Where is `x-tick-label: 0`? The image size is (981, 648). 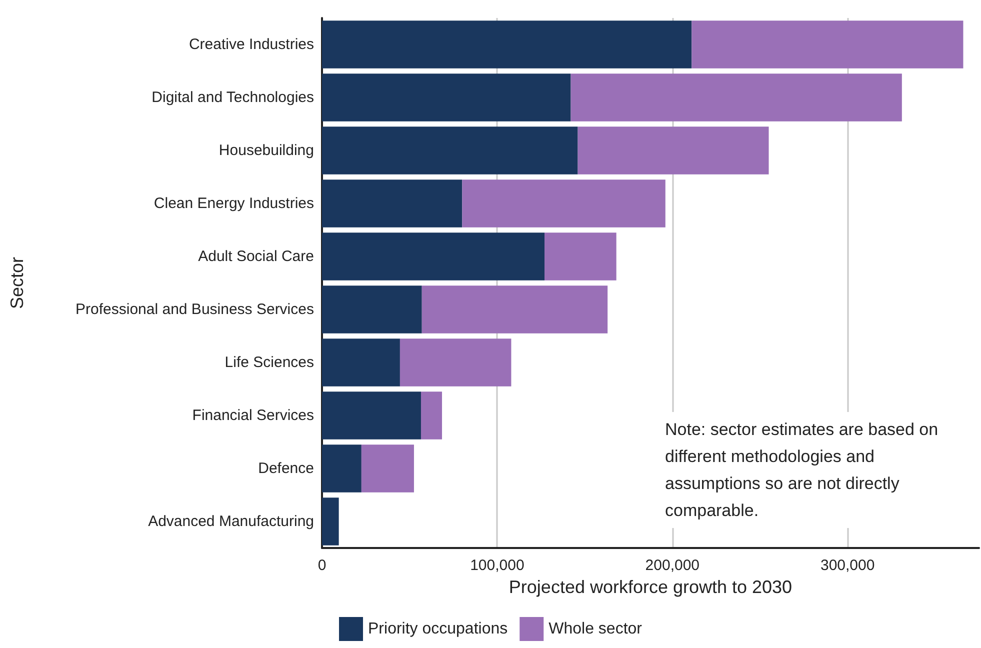 x-tick-label: 0 is located at coordinates (322, 565).